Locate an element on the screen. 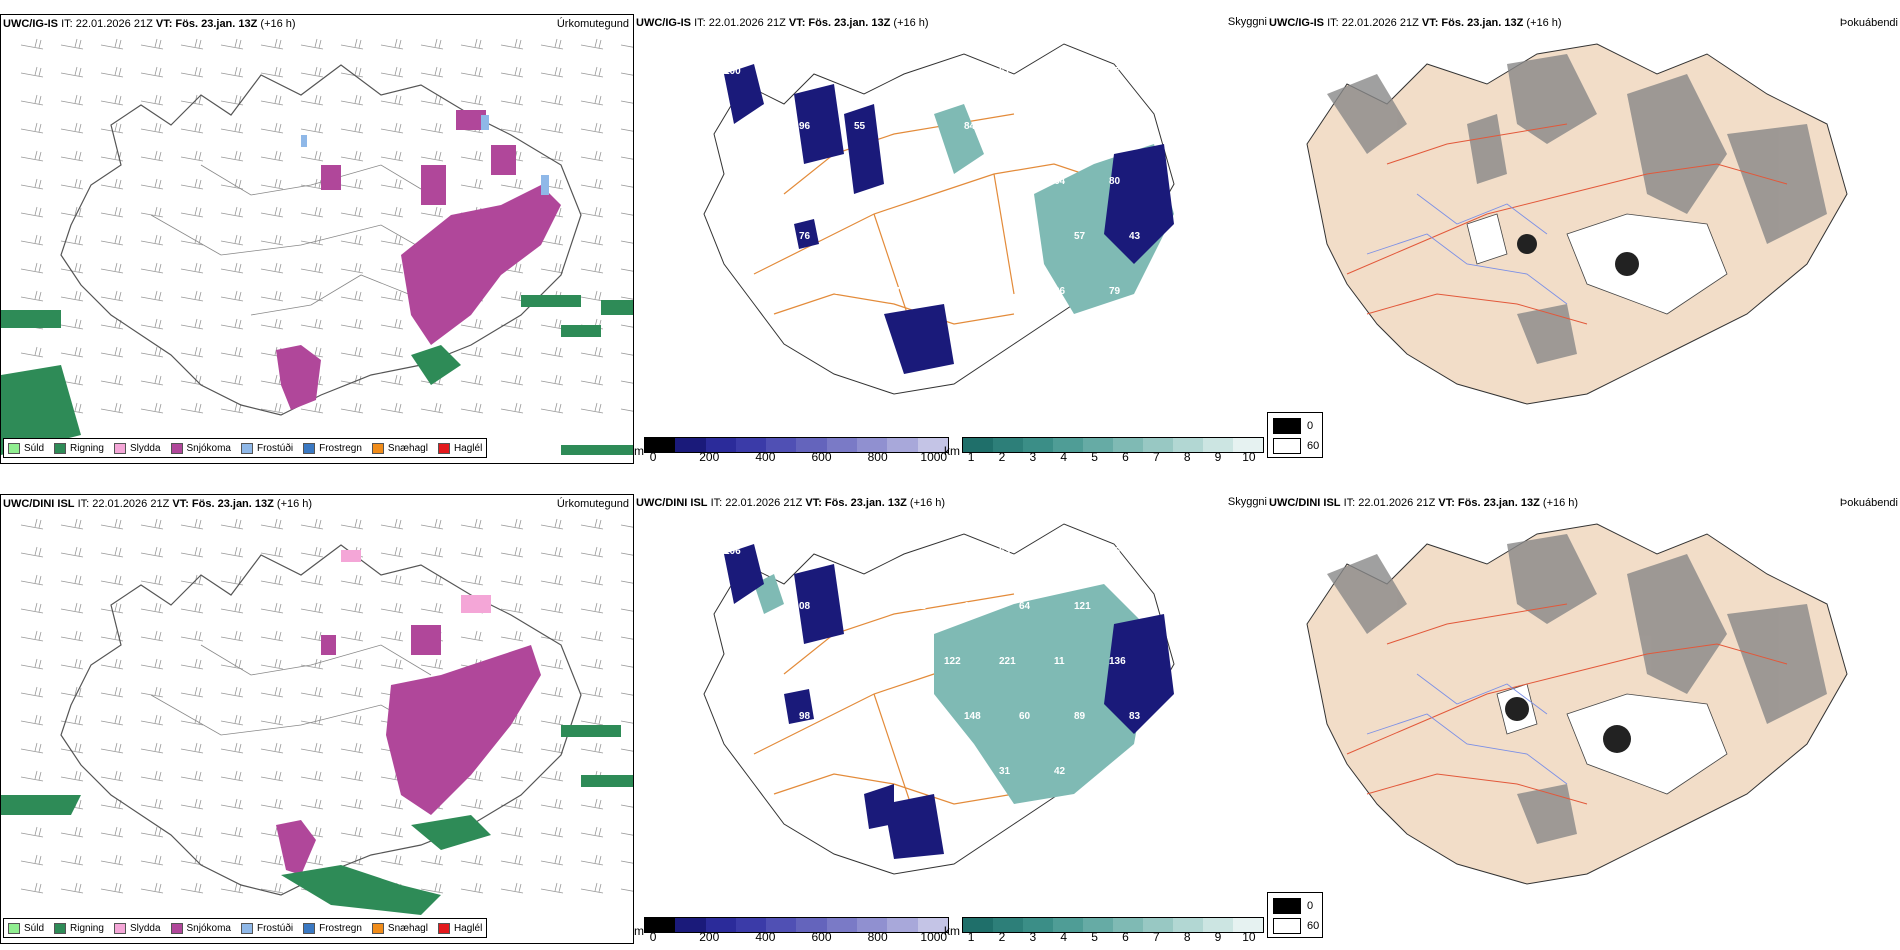 The height and width of the screenshot is (950, 1900). fog-legend-top: 0 60 is located at coordinates (1295, 435).